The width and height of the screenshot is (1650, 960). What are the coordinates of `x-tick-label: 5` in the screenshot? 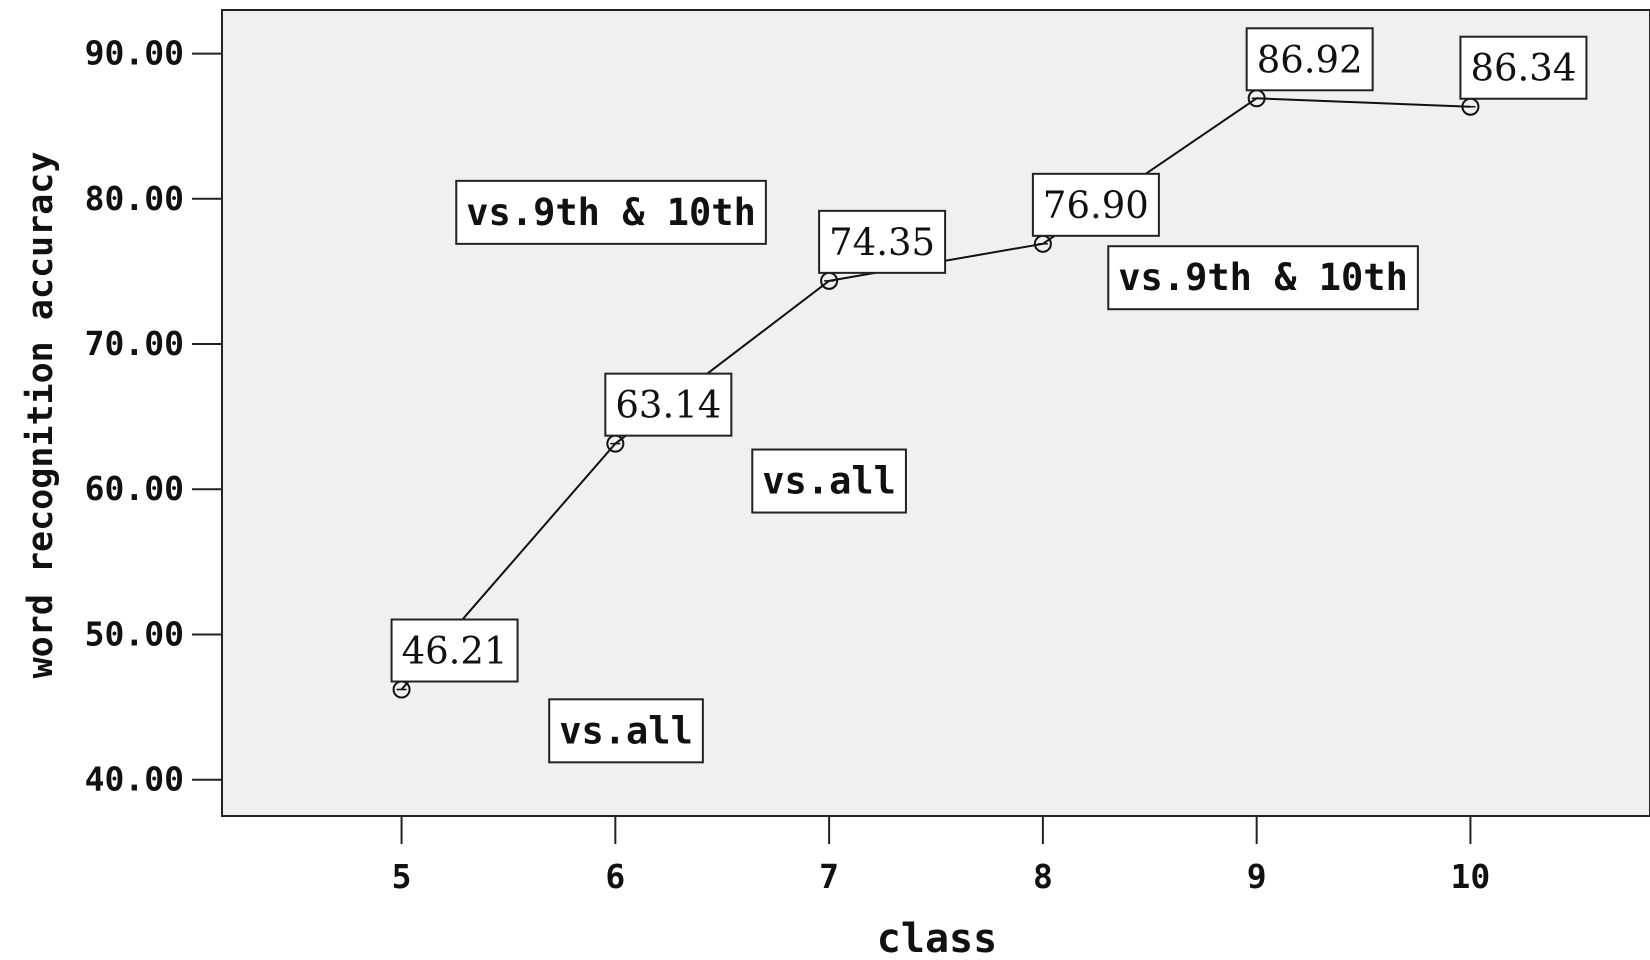 It's located at (402, 876).